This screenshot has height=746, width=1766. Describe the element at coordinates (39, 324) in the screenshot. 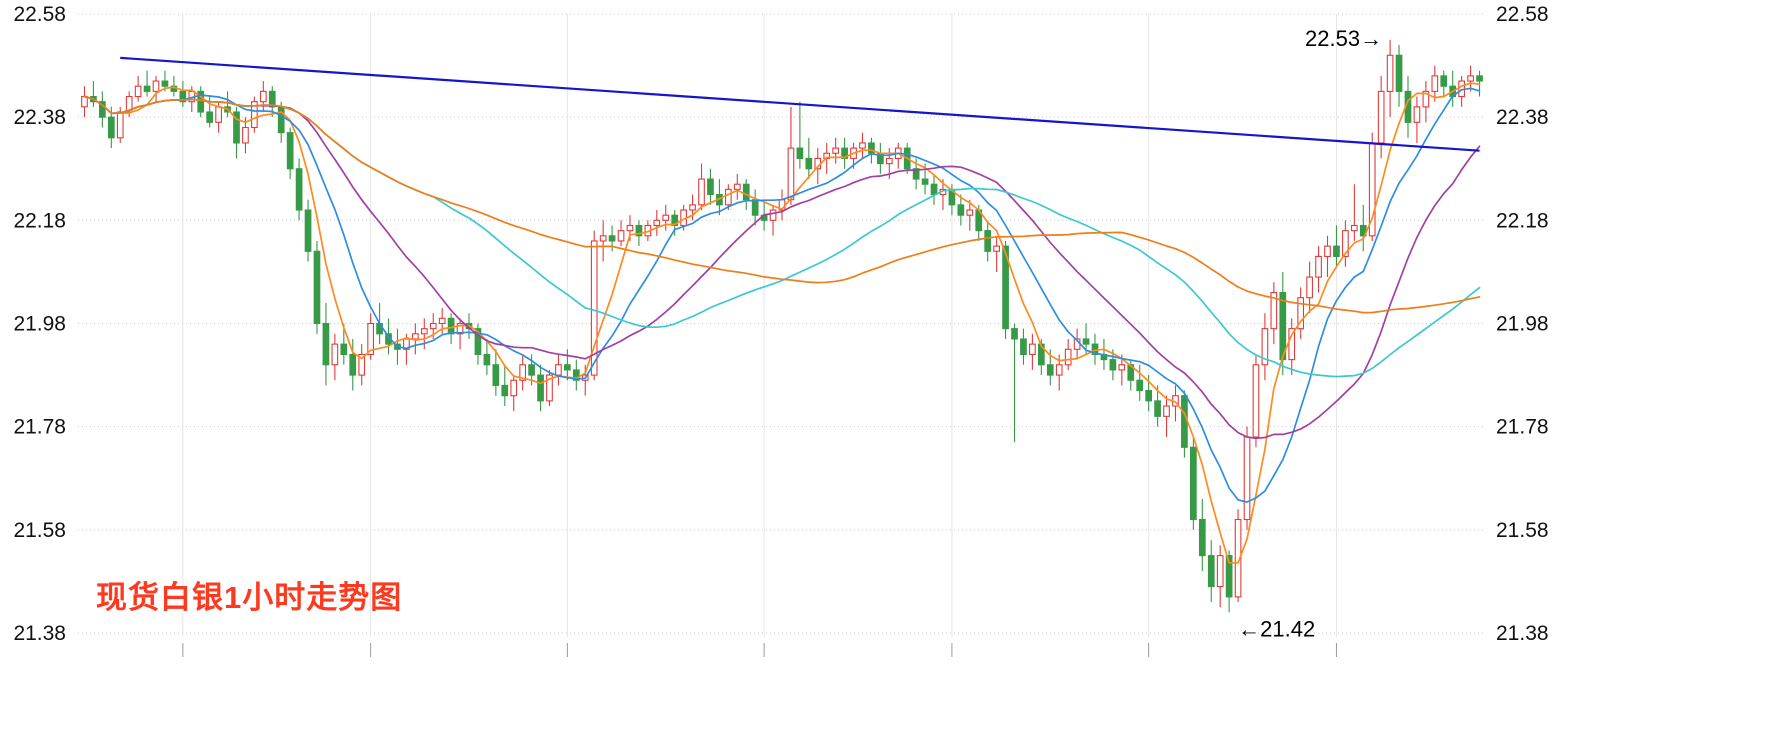

I see `y-axis-label-left: 21.98` at that location.